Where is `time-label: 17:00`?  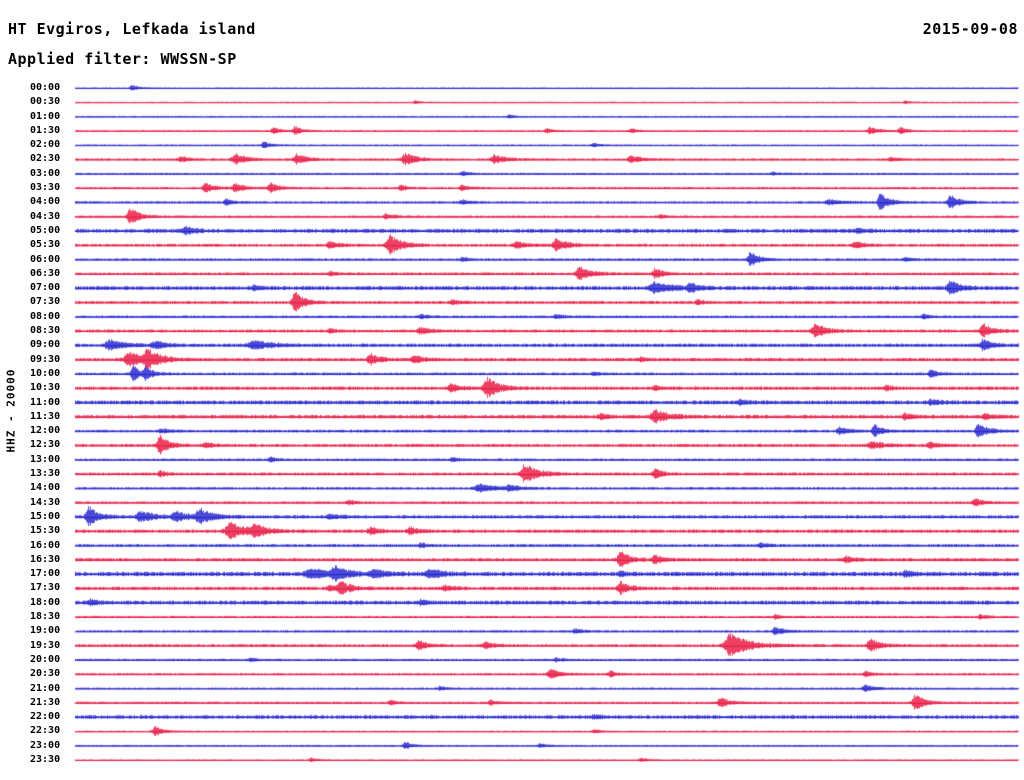
time-label: 17:00 is located at coordinates (45, 574).